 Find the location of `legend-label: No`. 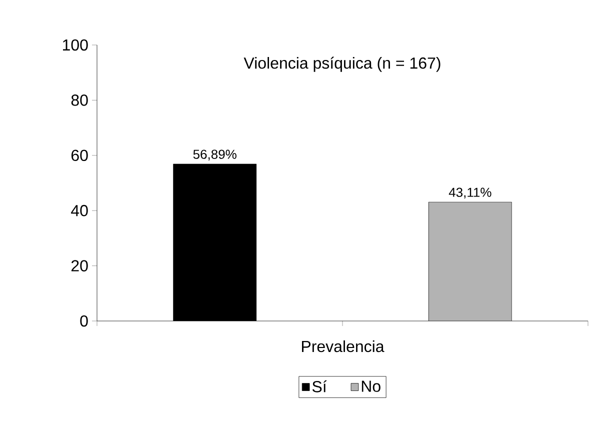

legend-label: No is located at coordinates (371, 386).